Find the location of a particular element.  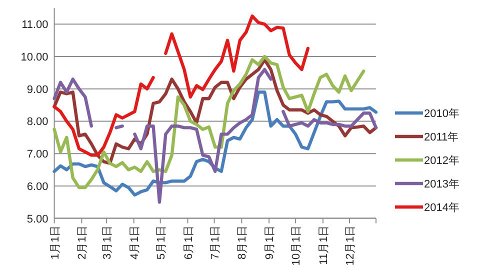

y-tick-label: 6.00 is located at coordinates (37, 186).